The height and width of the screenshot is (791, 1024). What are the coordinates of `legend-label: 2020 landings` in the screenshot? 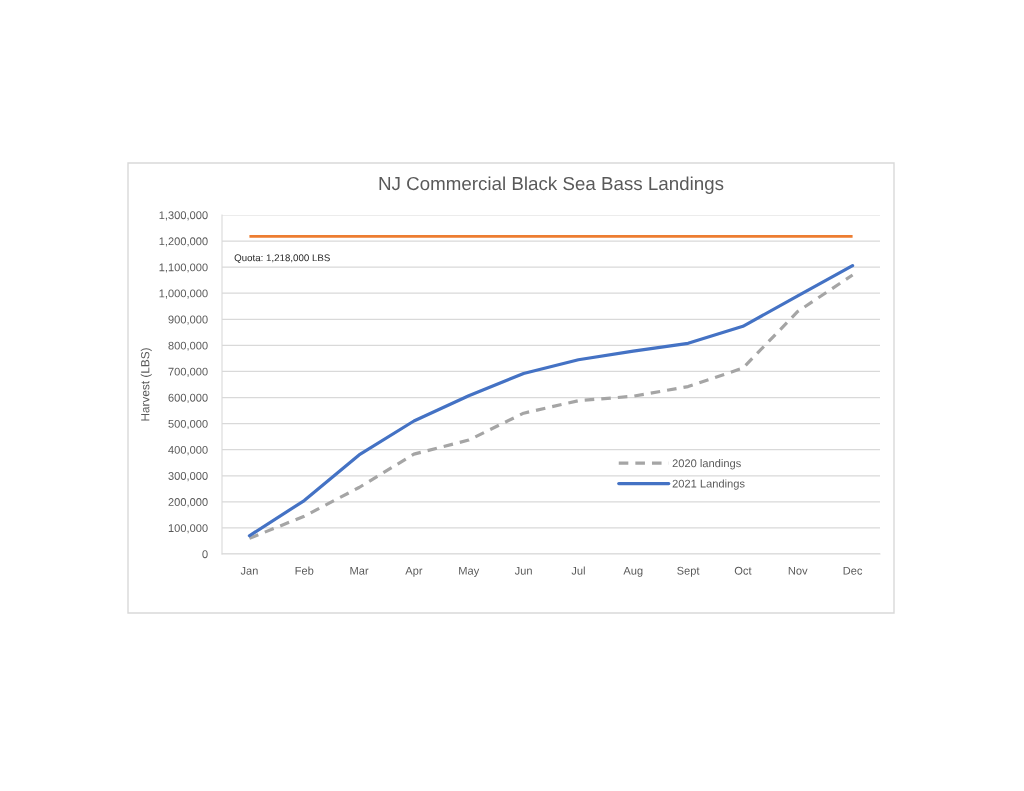 It's located at (706, 464).